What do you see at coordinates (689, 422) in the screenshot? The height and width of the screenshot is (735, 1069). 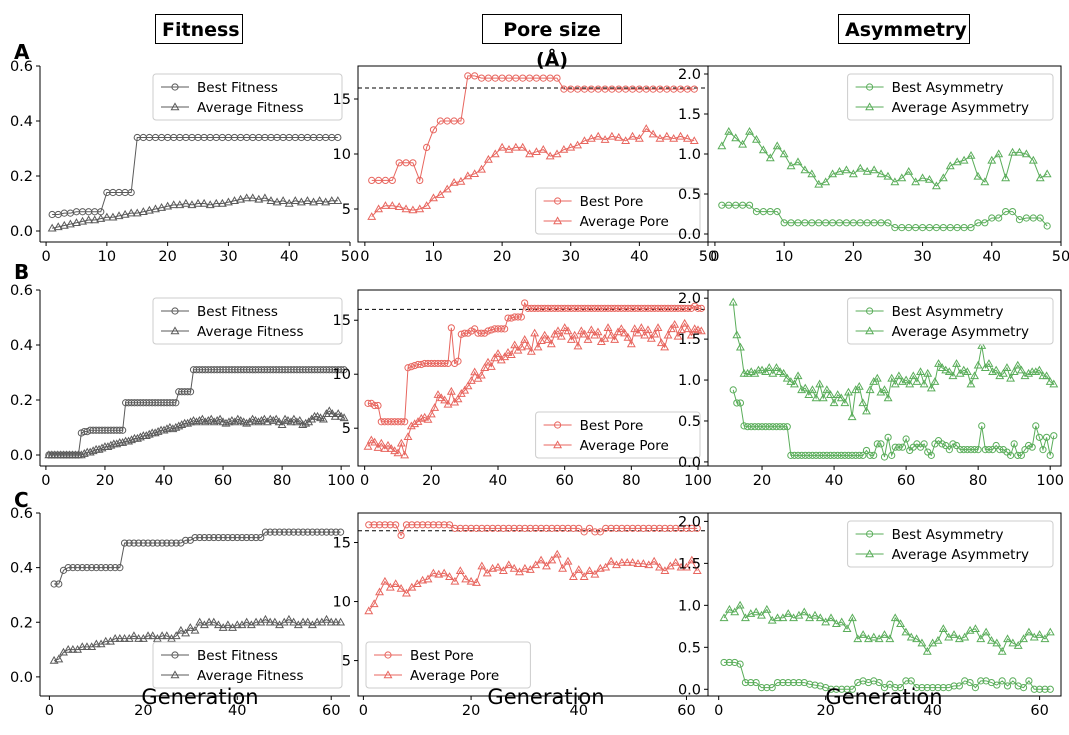 I see `y-tick-label: 0.5` at bounding box center [689, 422].